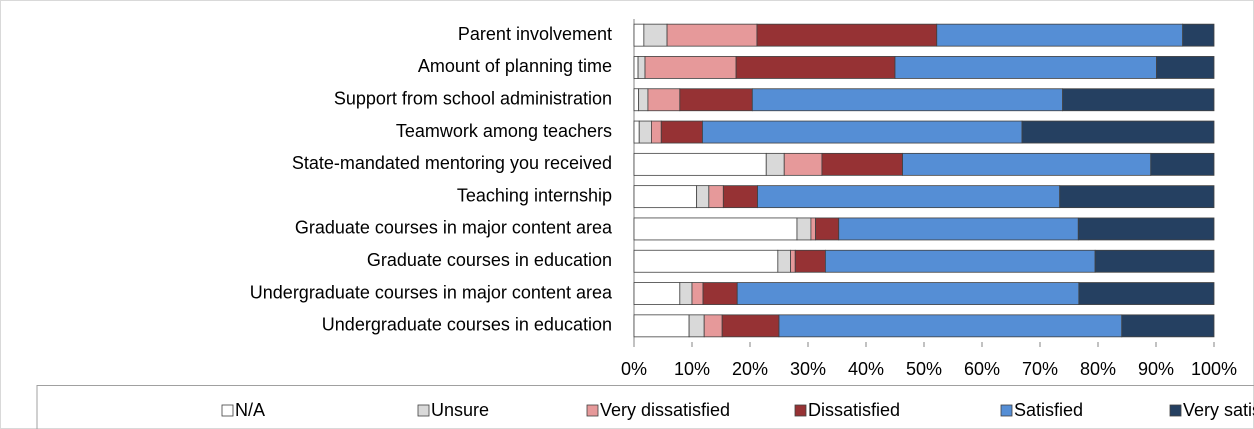 This screenshot has height=429, width=1254. What do you see at coordinates (1098, 369) in the screenshot?
I see `x-tick-label: 80%` at bounding box center [1098, 369].